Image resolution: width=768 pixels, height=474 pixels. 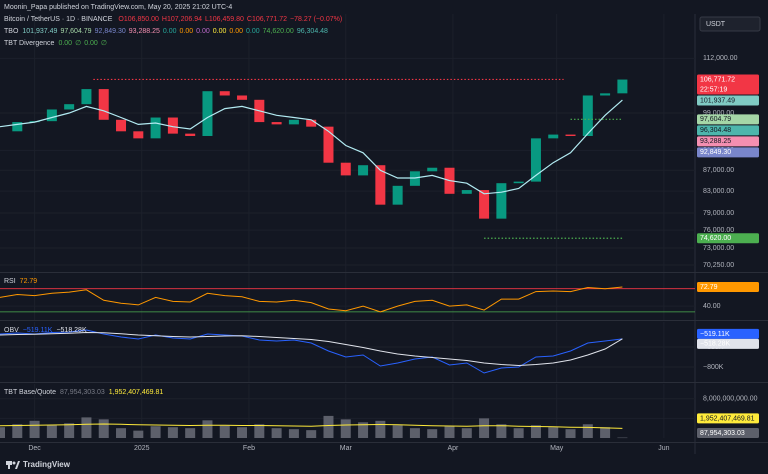 What do you see at coordinates (730, 24) in the screenshot?
I see `currency-button` at bounding box center [730, 24].